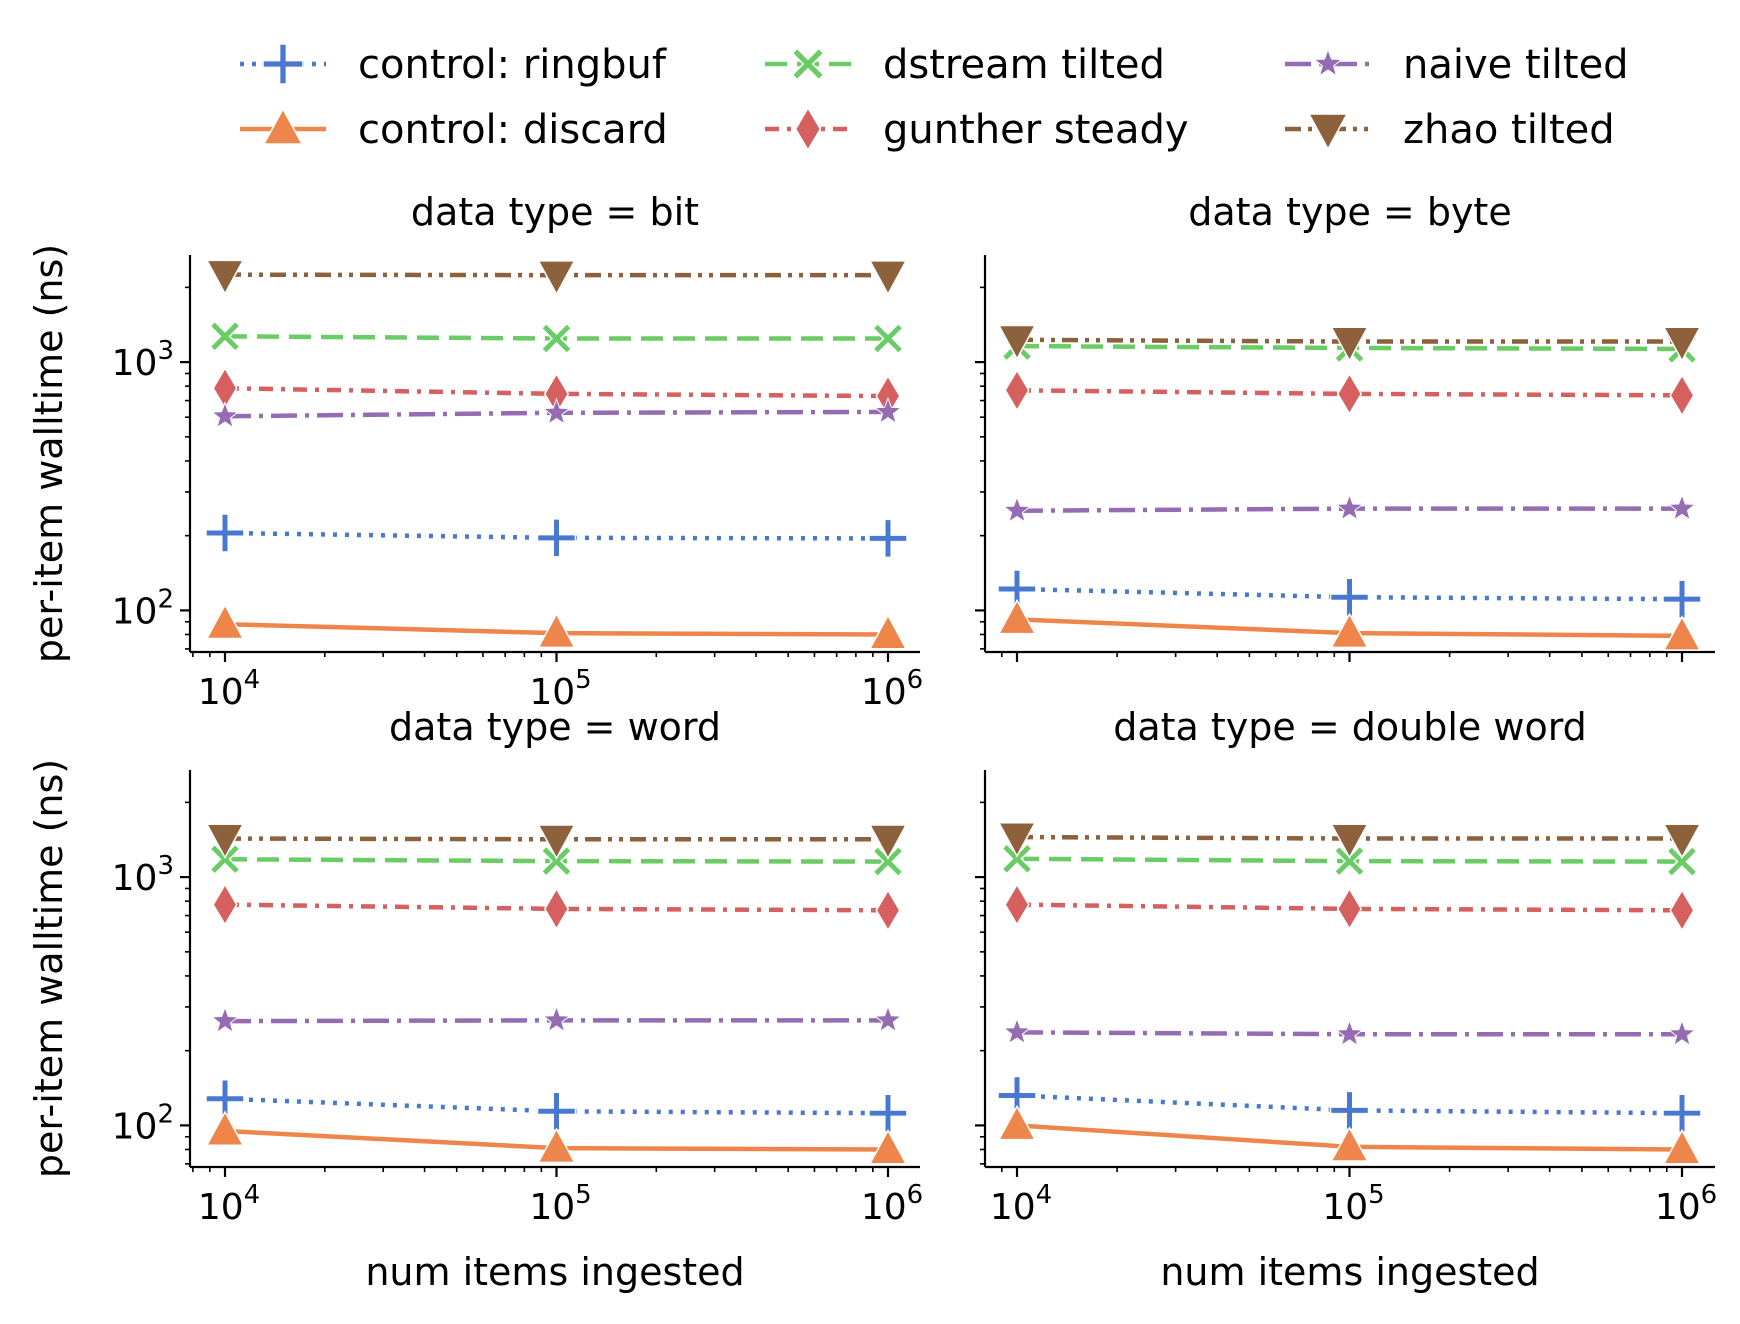 The width and height of the screenshot is (1740, 1324). Describe the element at coordinates (1036, 130) in the screenshot. I see `legend-gunther-steady-label: gunther steady` at that location.